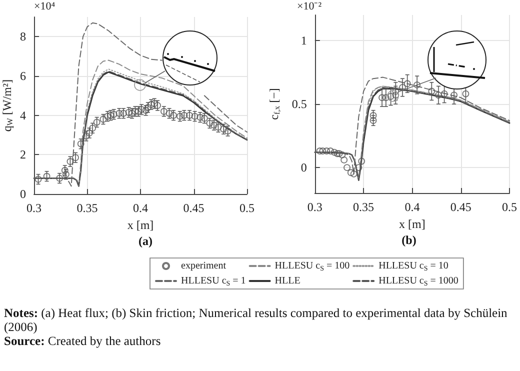 Image resolution: width=520 pixels, height=371 pixels. I want to click on y-axis-title: cf,x [−], so click(274, 104).